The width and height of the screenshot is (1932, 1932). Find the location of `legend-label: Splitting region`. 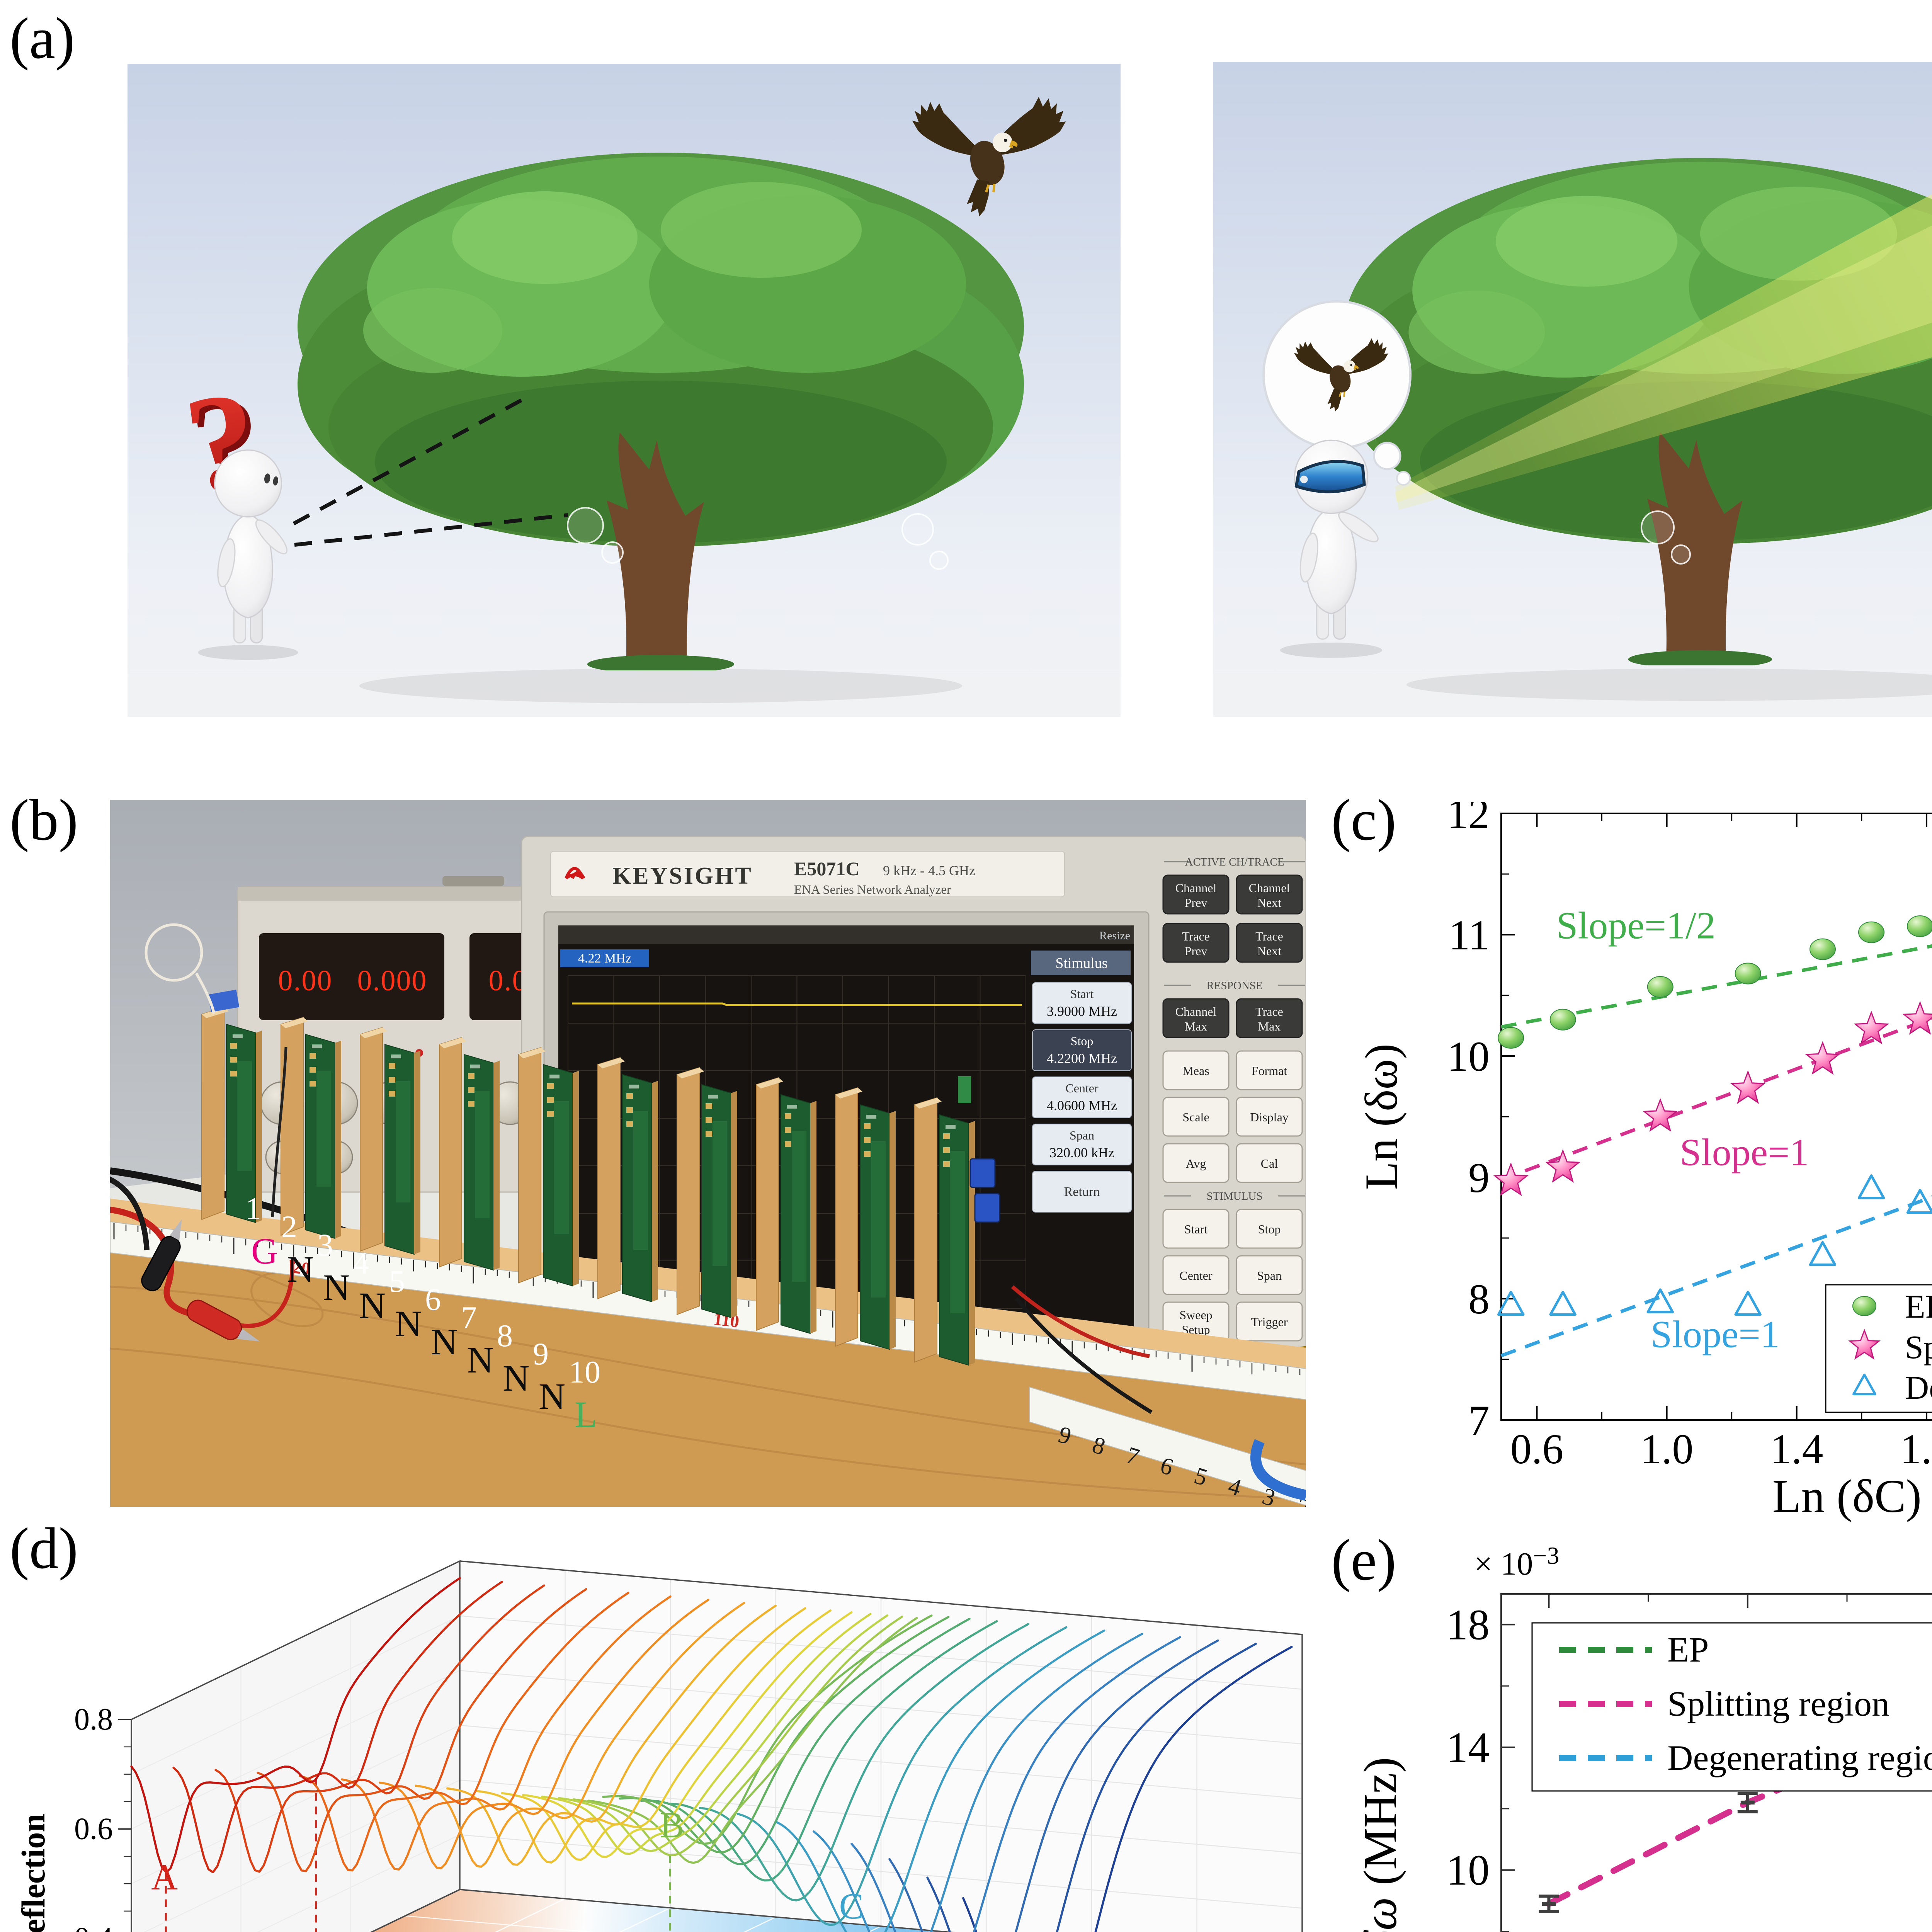

legend-label: Splitting region is located at coordinates (1919, 1347).